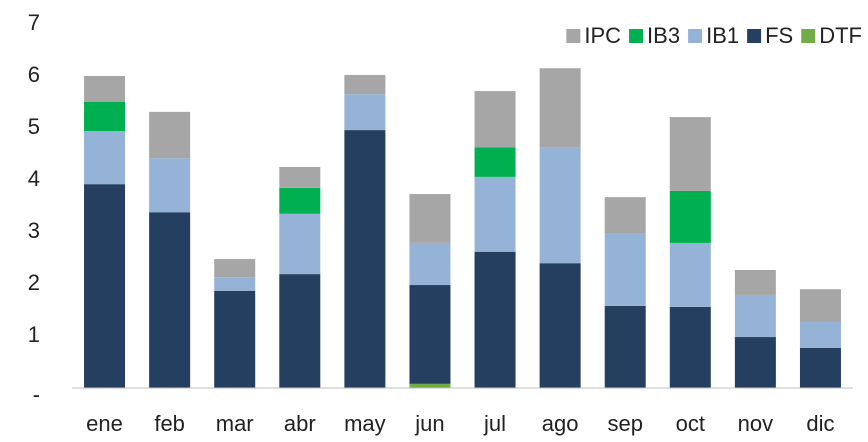 Image resolution: width=868 pixels, height=442 pixels. I want to click on x-tick-label: ago, so click(560, 423).